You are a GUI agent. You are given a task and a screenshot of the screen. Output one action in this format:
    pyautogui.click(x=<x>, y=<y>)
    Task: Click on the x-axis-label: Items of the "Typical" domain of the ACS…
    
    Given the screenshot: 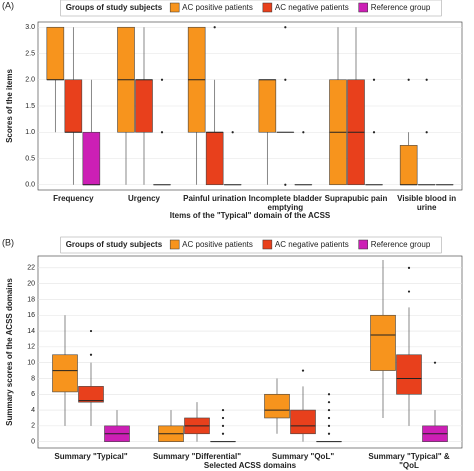 What is the action you would take?
    pyautogui.click(x=250, y=215)
    